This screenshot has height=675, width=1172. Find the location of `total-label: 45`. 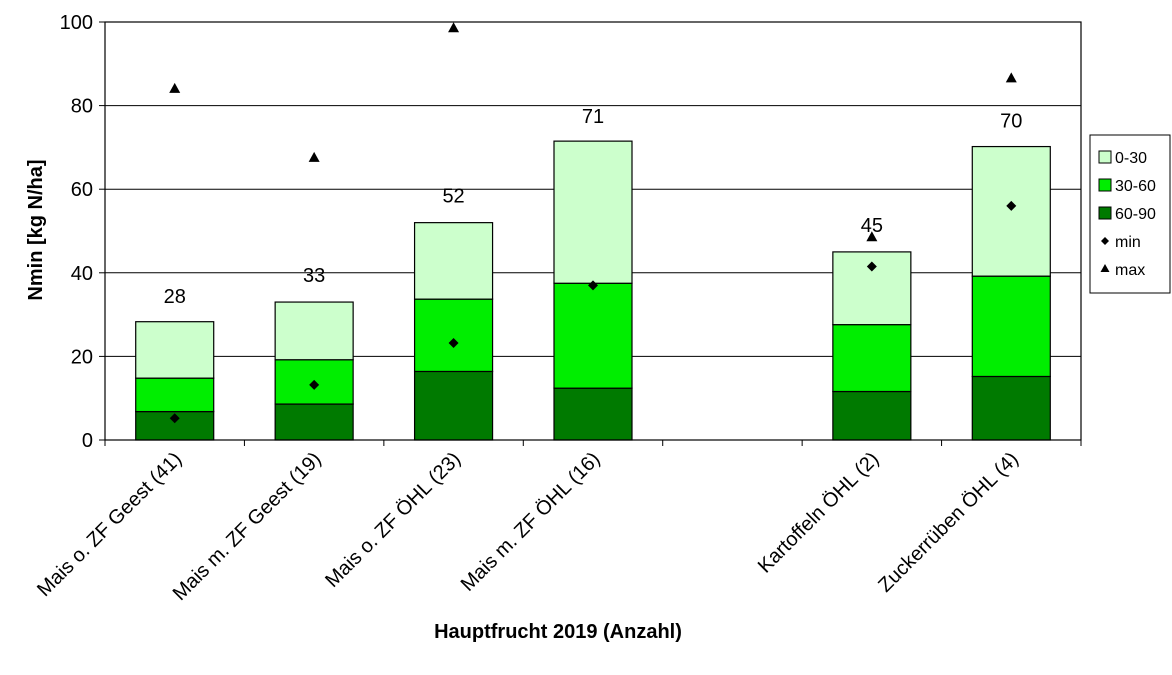

total-label: 45 is located at coordinates (872, 226).